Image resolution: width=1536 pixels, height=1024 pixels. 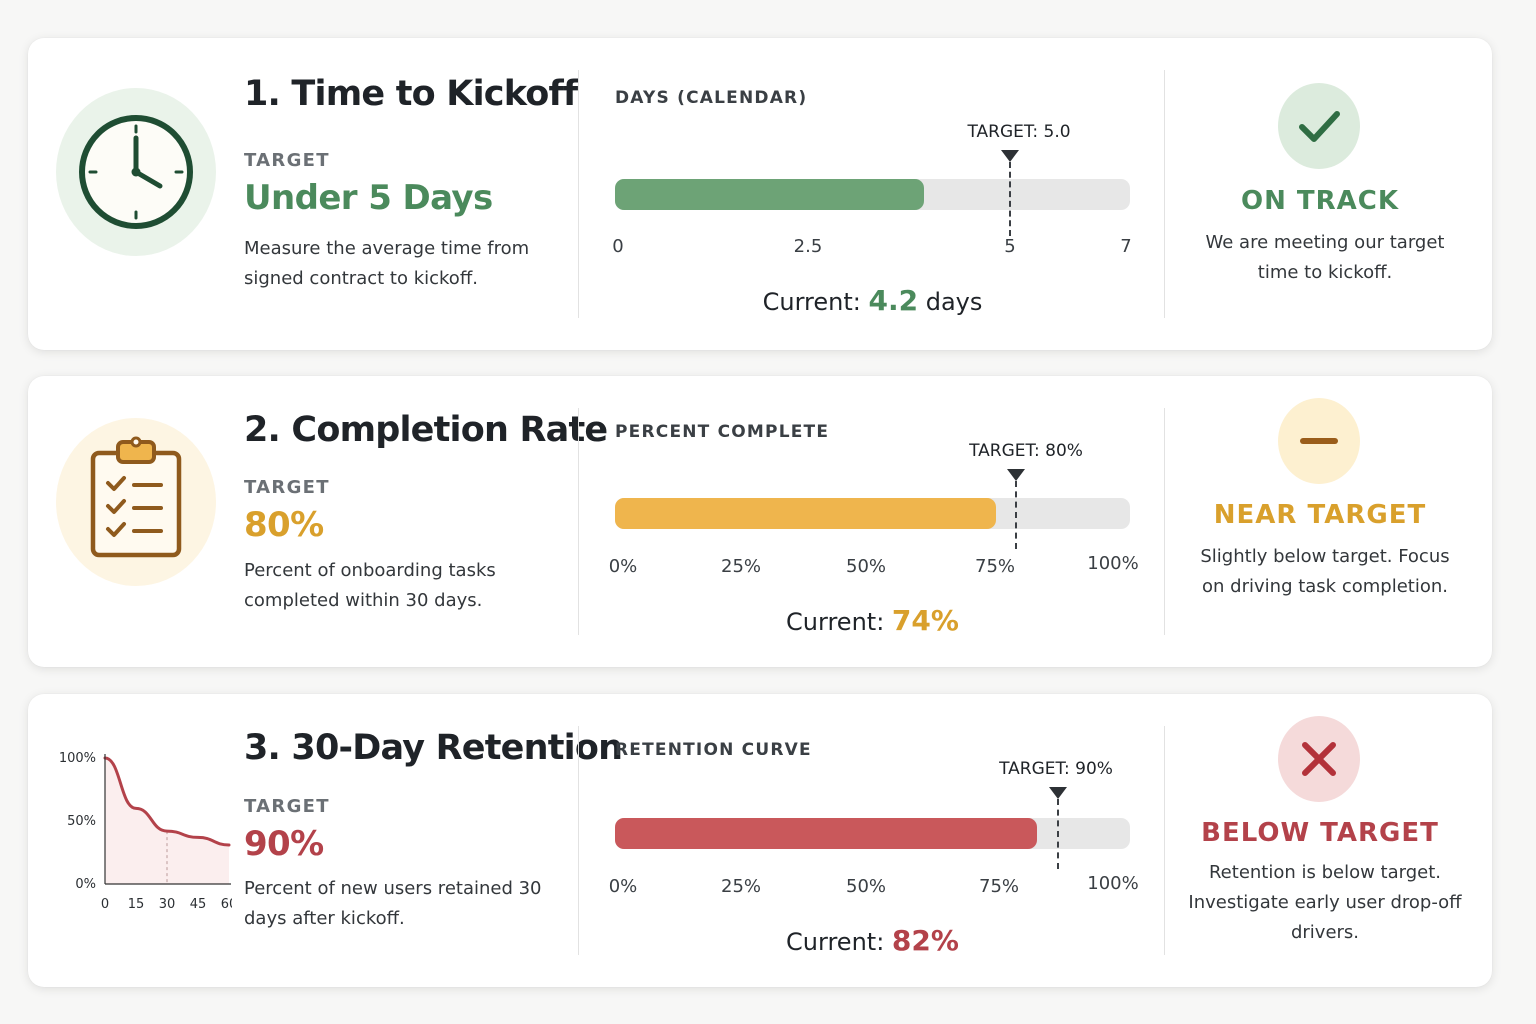 What do you see at coordinates (808, 246) in the screenshot?
I see `axis-tick: 2.5` at bounding box center [808, 246].